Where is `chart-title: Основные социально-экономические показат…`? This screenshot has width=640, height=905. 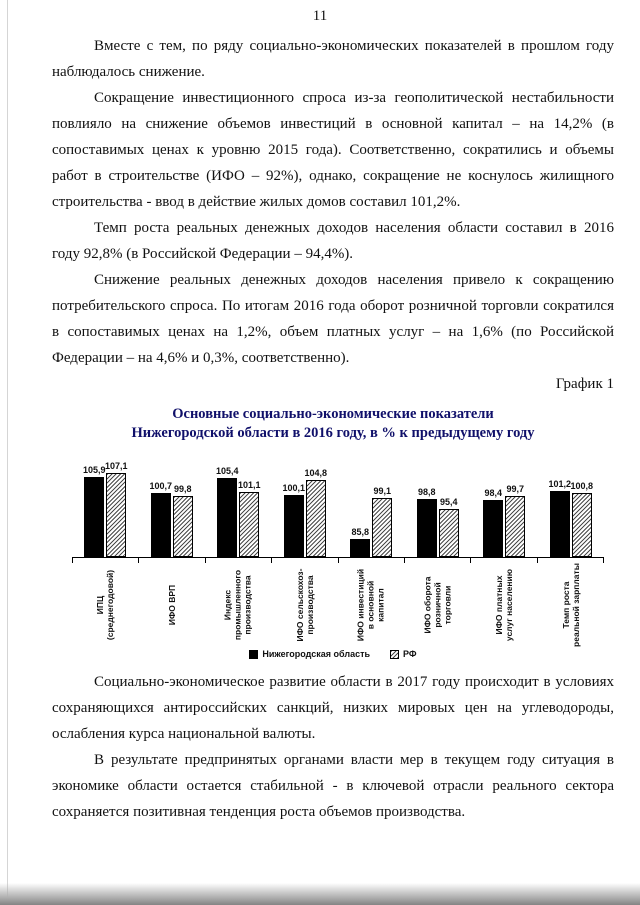
chart-title: Основные социально-экономические показат… is located at coordinates (333, 424).